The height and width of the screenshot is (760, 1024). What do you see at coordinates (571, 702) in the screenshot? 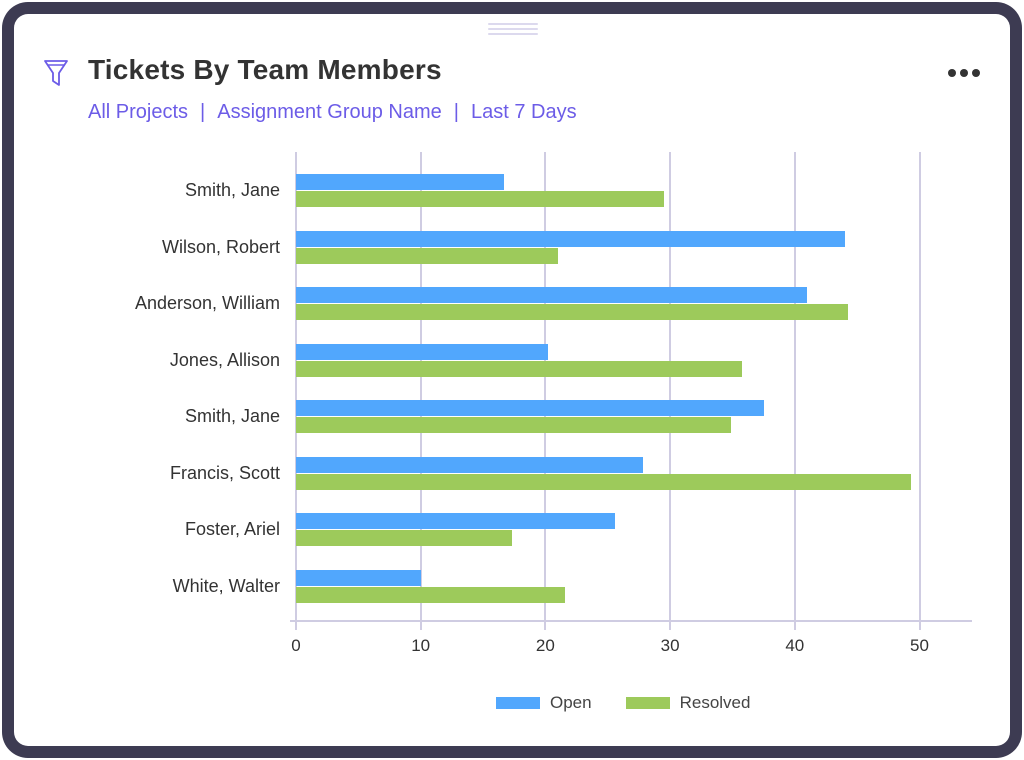
I see `legend-label: Open` at bounding box center [571, 702].